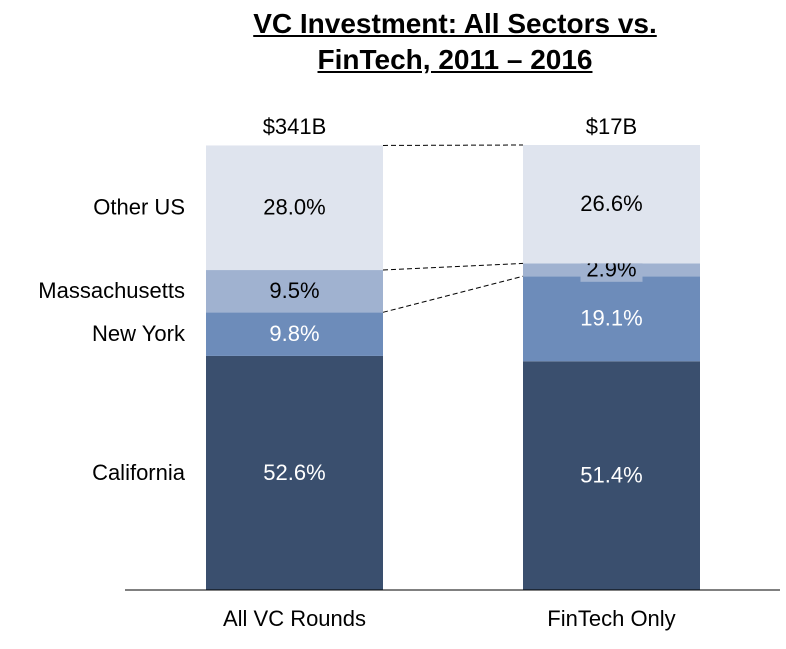 The width and height of the screenshot is (786, 649). I want to click on data-label: 9.5%, so click(294, 290).